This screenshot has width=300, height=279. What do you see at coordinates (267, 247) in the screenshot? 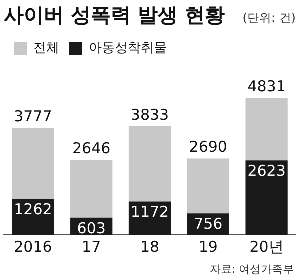
I see `x-tick-label: 20년` at bounding box center [267, 247].